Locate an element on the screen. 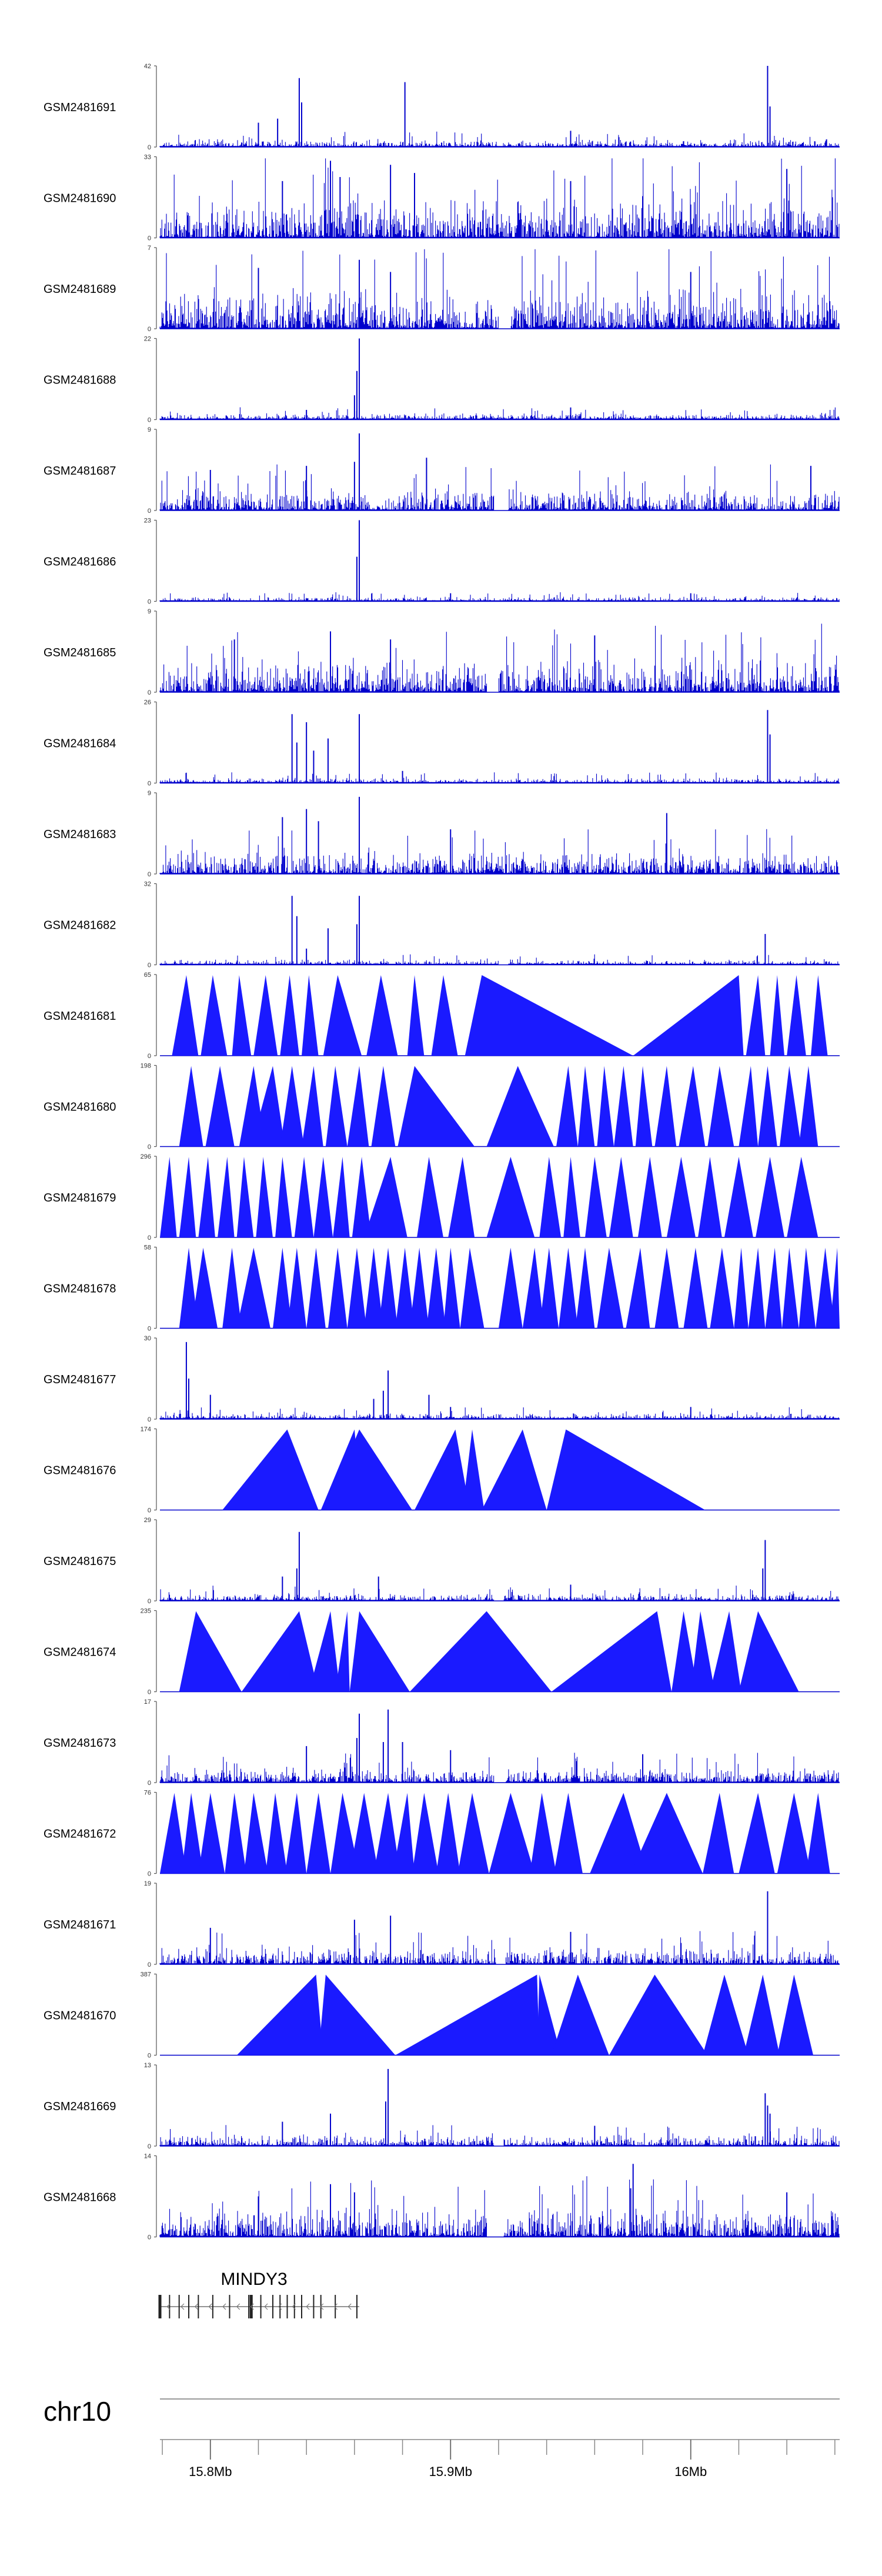 Image resolution: width=882 pixels, height=2576 pixels. track-GSM2481682: GSM2481682 32 0 is located at coordinates (442, 925).